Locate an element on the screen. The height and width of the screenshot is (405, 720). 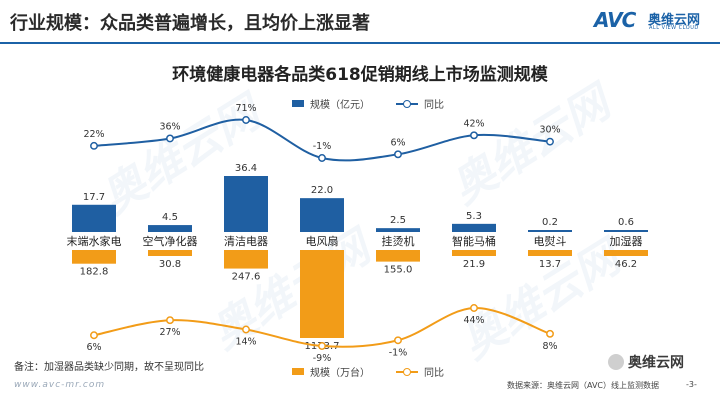
legend-bottom: 规模（万台） 同比 is located at coordinates (368, 371).